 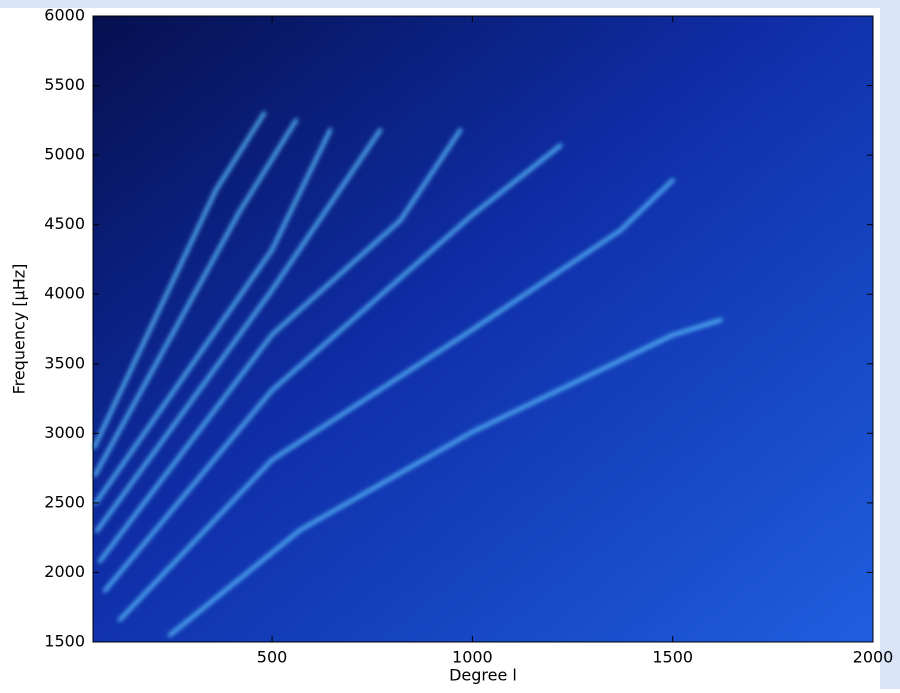 What do you see at coordinates (64, 571) in the screenshot?
I see `y-tick-label: 2000` at bounding box center [64, 571].